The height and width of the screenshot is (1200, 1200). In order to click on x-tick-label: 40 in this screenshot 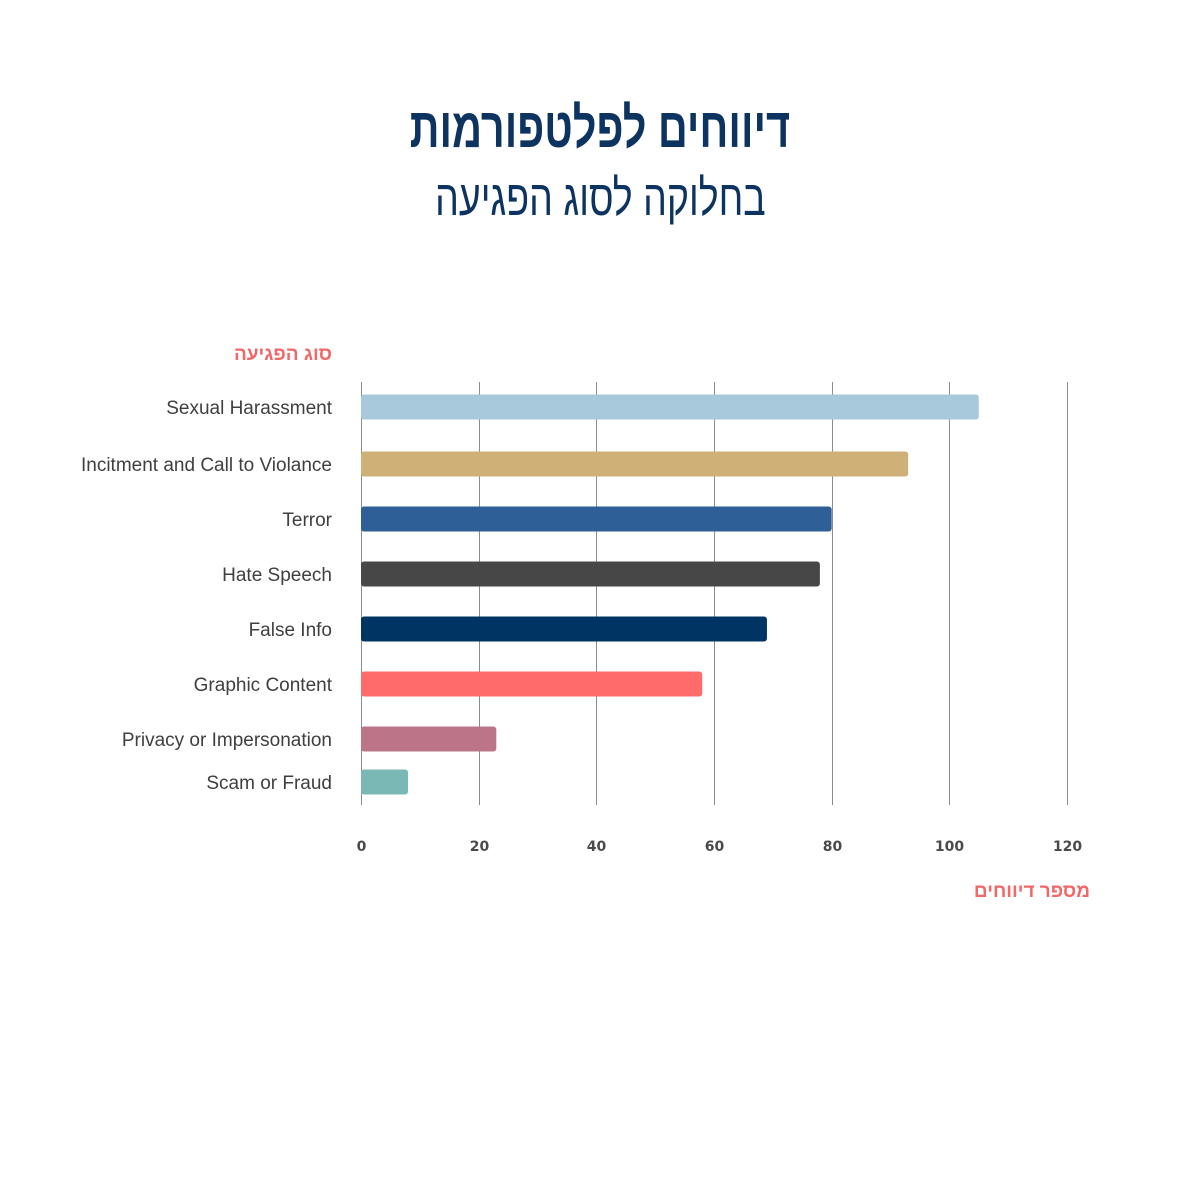, I will do `click(597, 847)`.